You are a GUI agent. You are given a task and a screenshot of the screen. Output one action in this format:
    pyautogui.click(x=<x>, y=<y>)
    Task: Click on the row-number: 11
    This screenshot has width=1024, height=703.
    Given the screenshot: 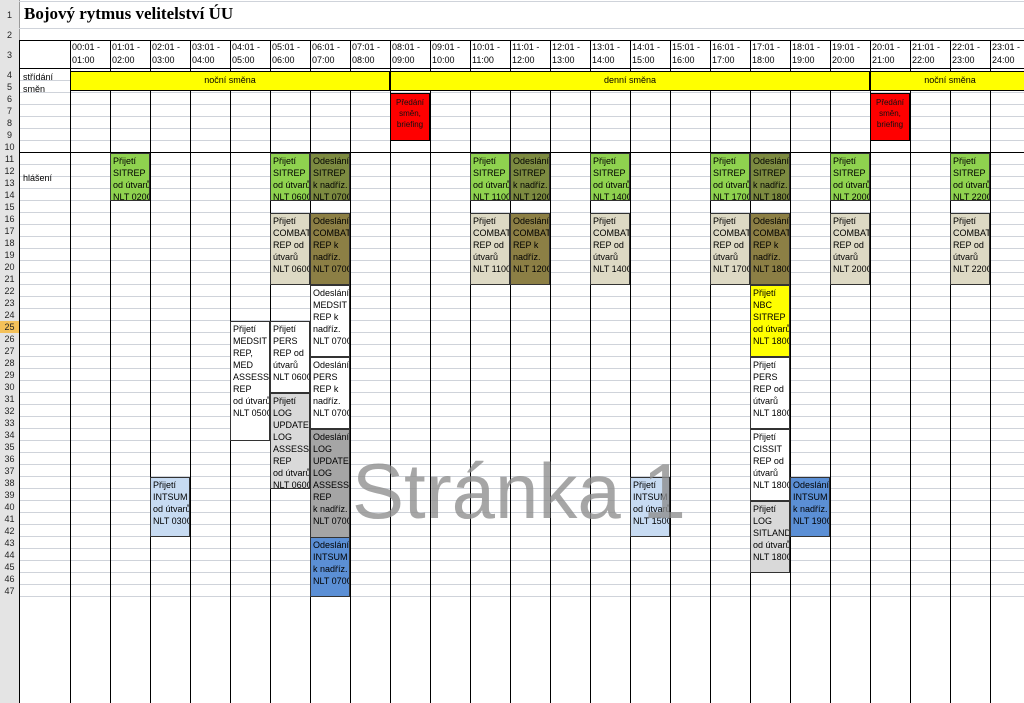 What is the action you would take?
    pyautogui.click(x=9, y=159)
    